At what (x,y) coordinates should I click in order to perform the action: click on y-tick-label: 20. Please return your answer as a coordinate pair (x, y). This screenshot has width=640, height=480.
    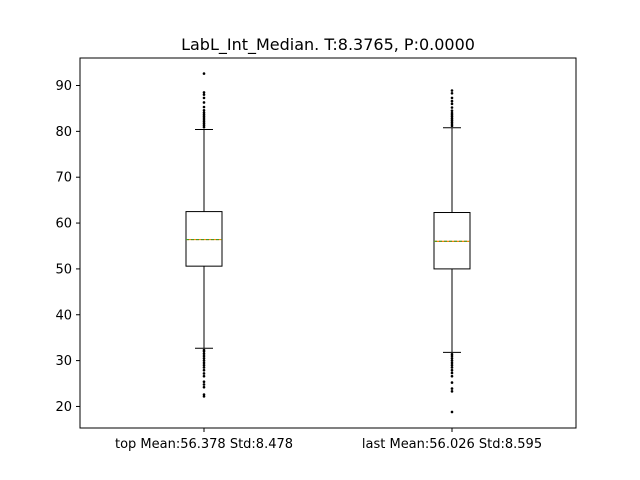
    Looking at the image, I should click on (63, 407).